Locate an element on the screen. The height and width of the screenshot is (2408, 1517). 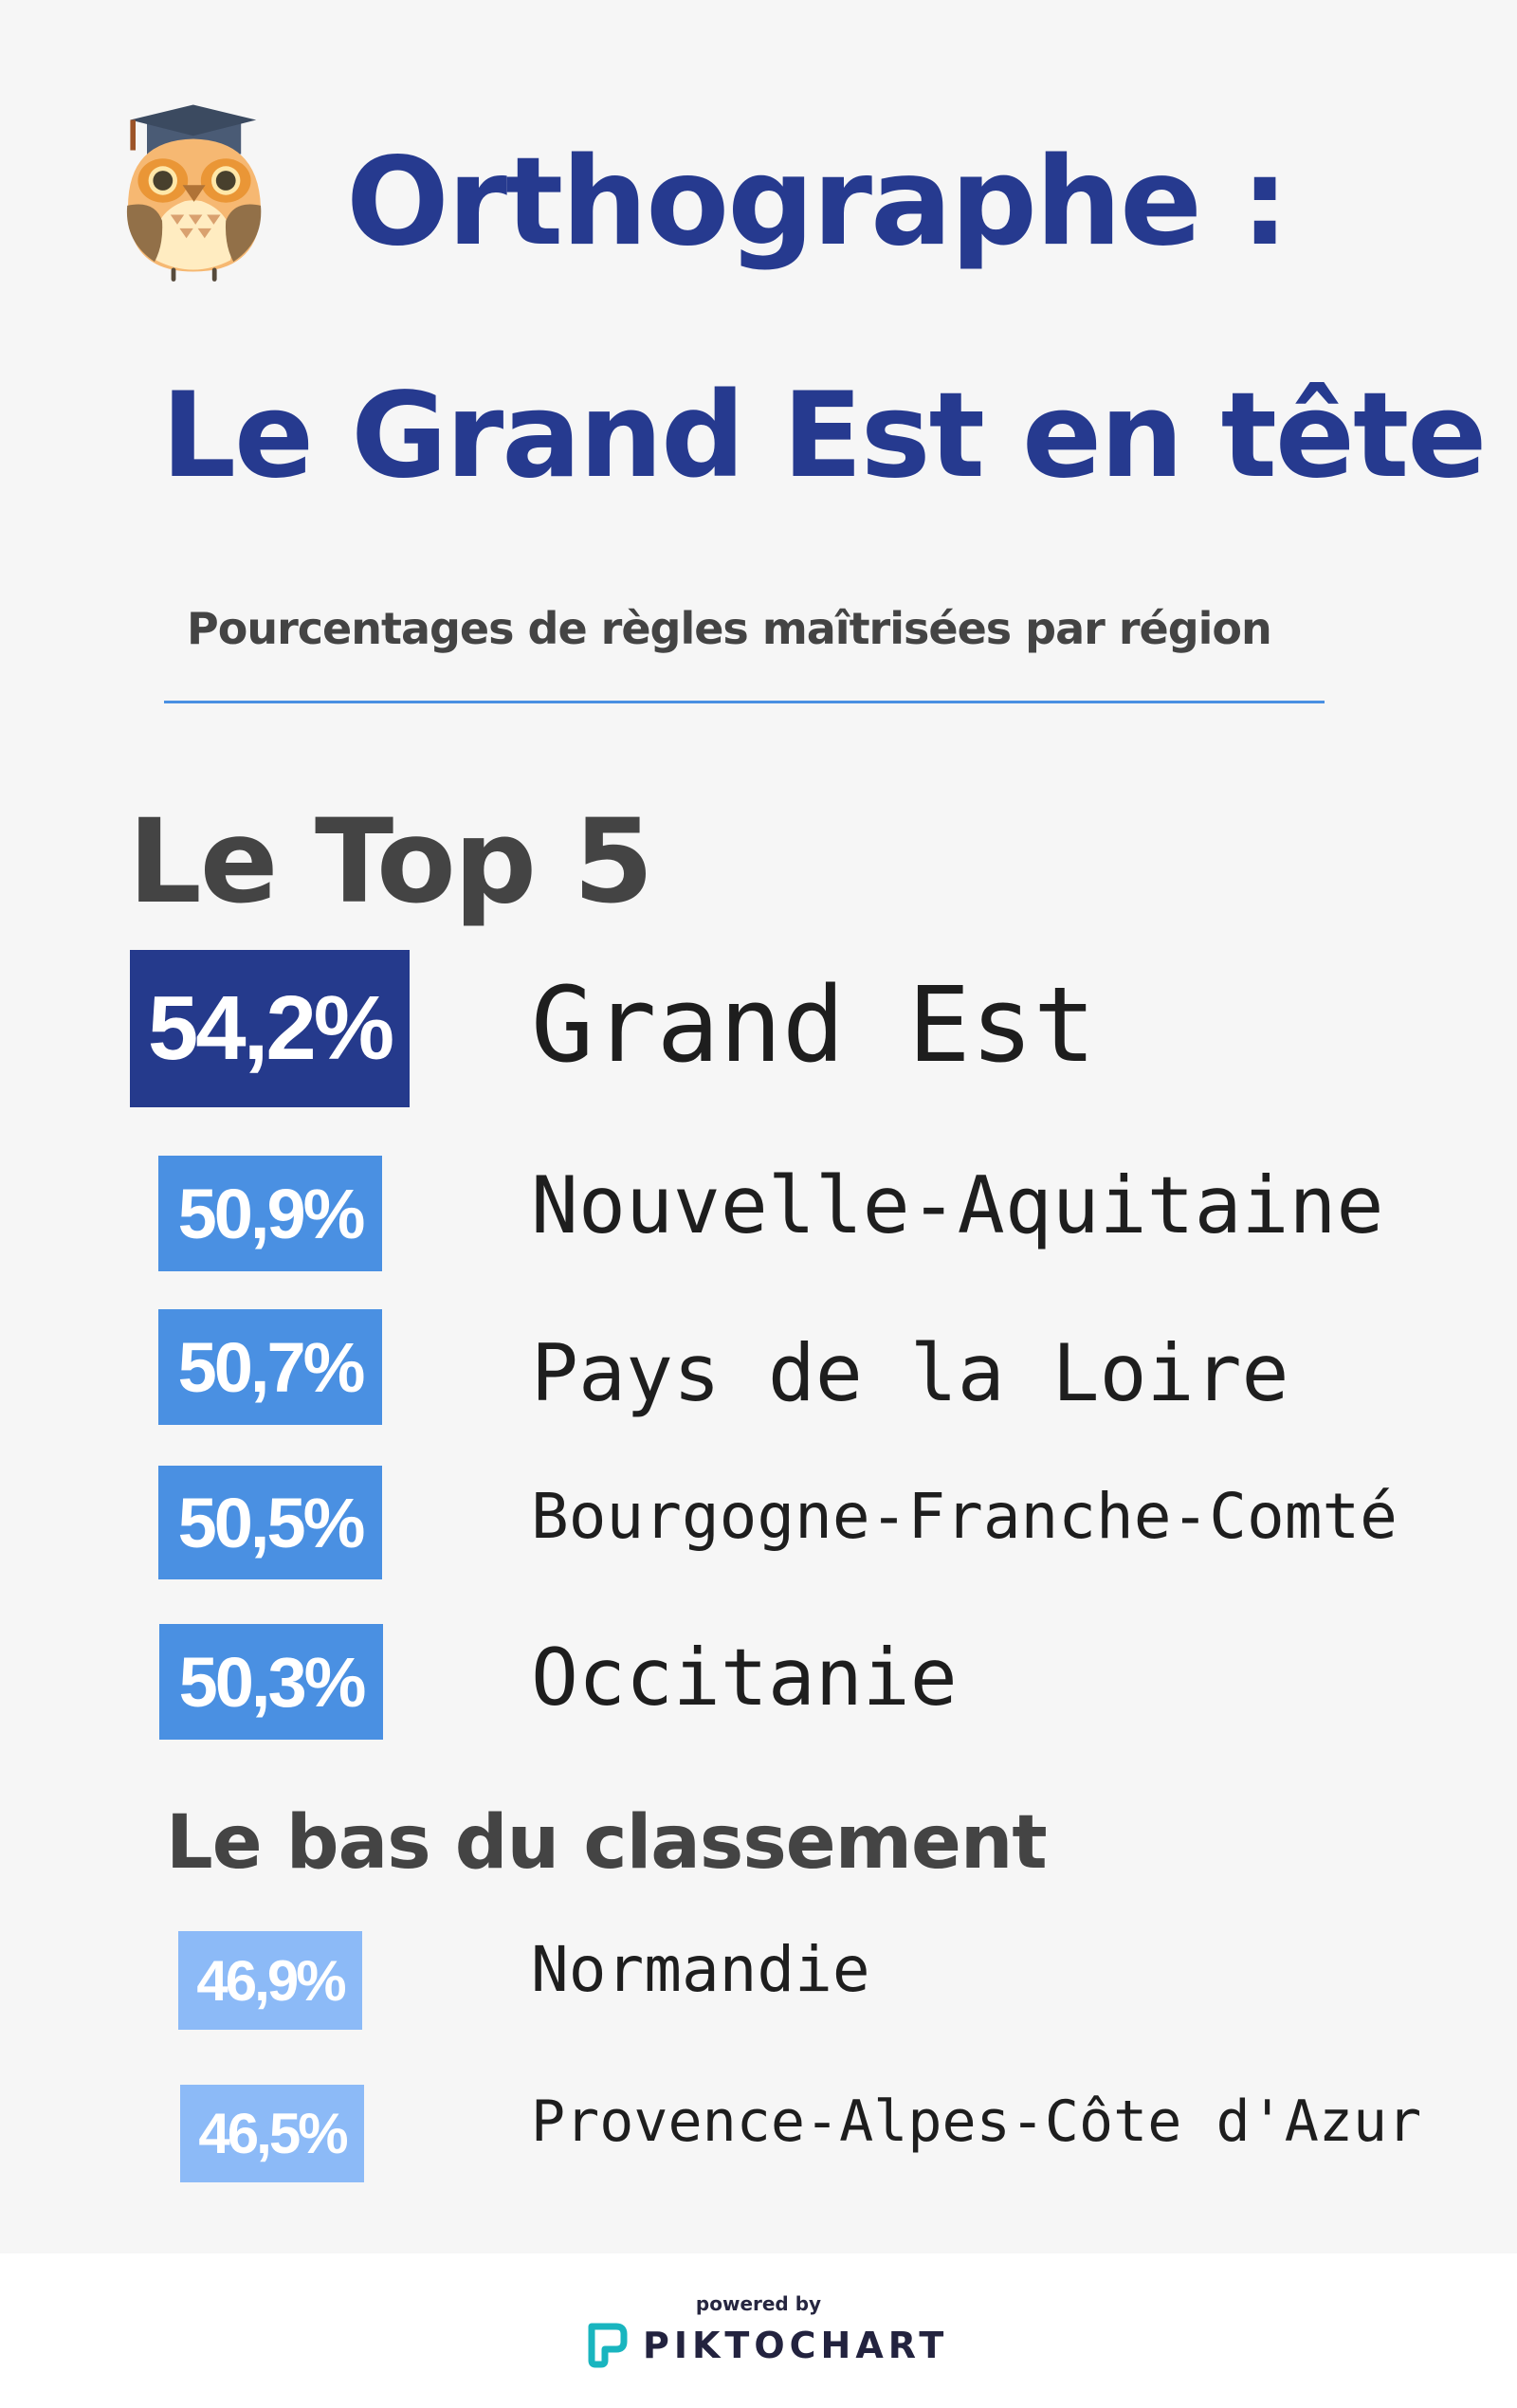
footer is located at coordinates (758, 2330).